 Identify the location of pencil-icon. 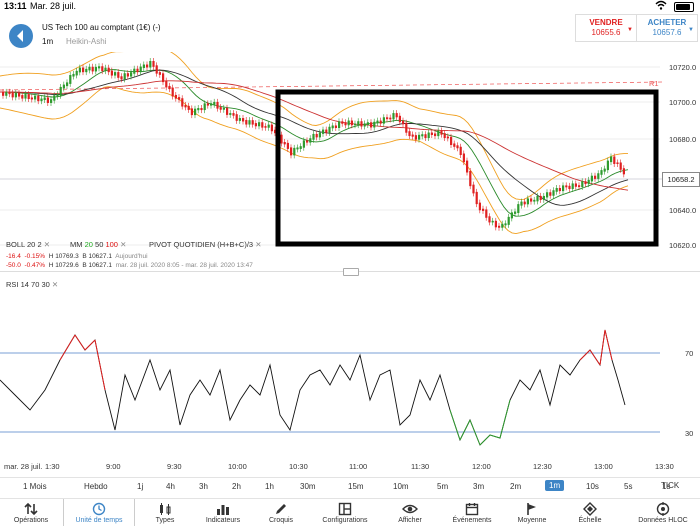
(281, 509).